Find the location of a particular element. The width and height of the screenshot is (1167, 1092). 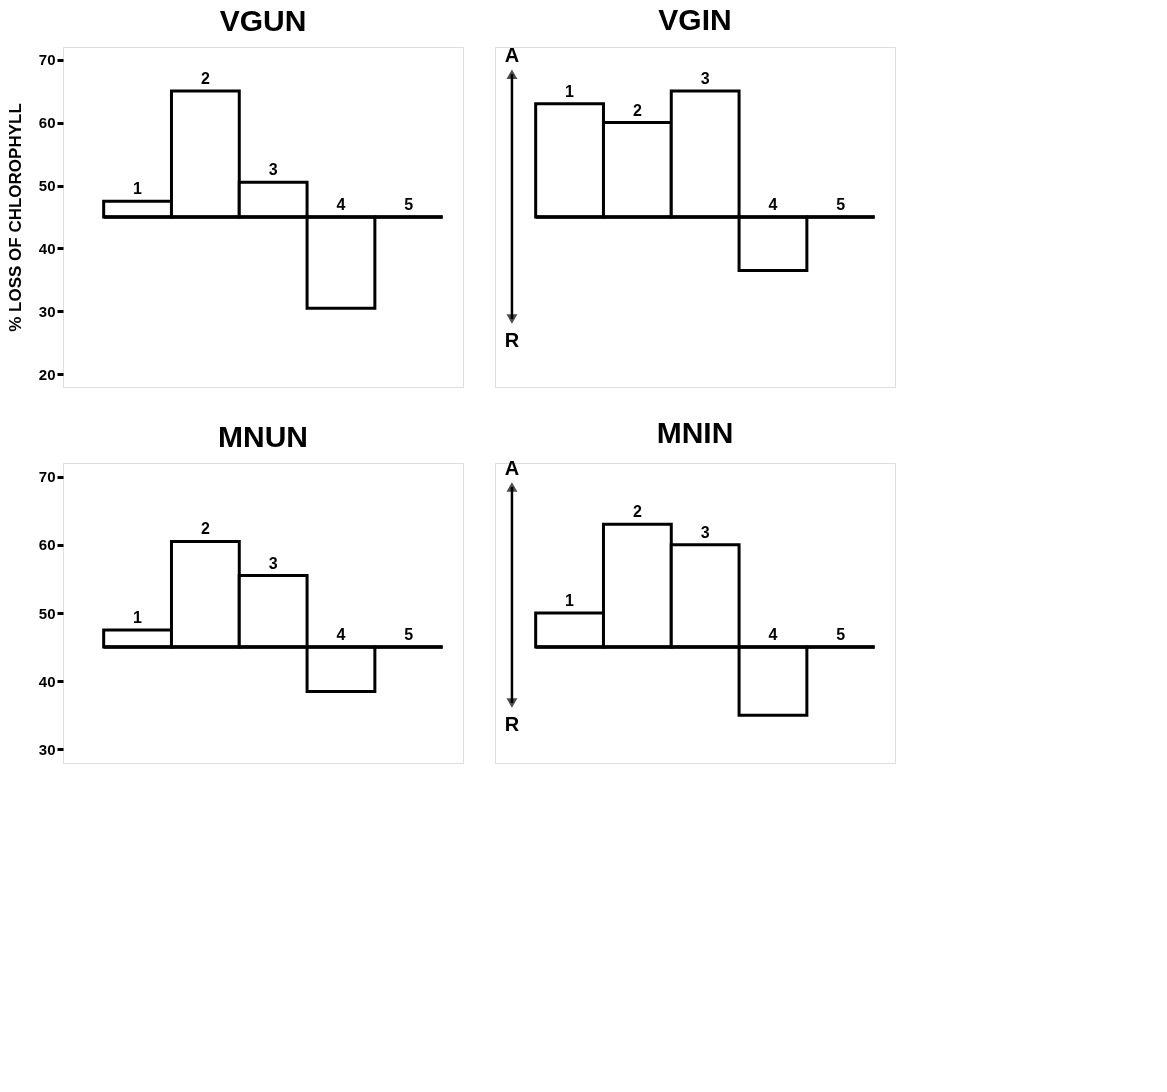

chart-title: VGIN is located at coordinates (695, 20).